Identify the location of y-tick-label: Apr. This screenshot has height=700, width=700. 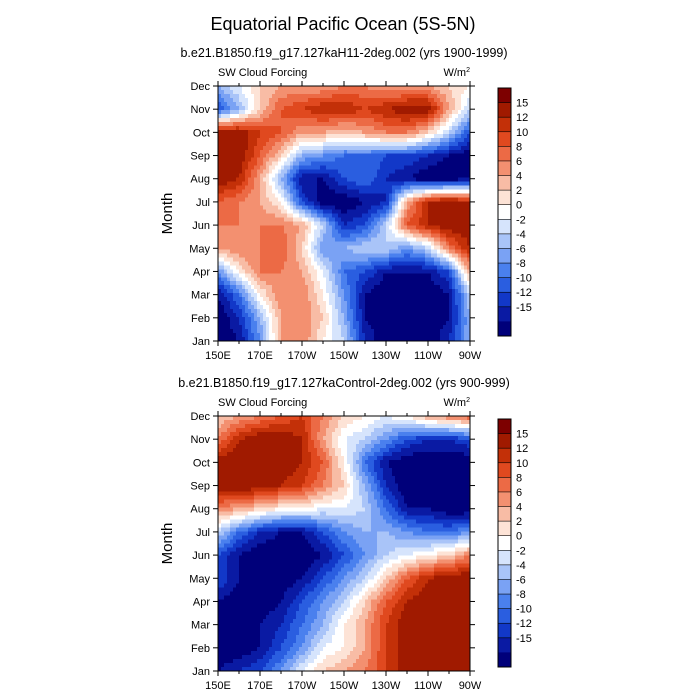
(201, 602).